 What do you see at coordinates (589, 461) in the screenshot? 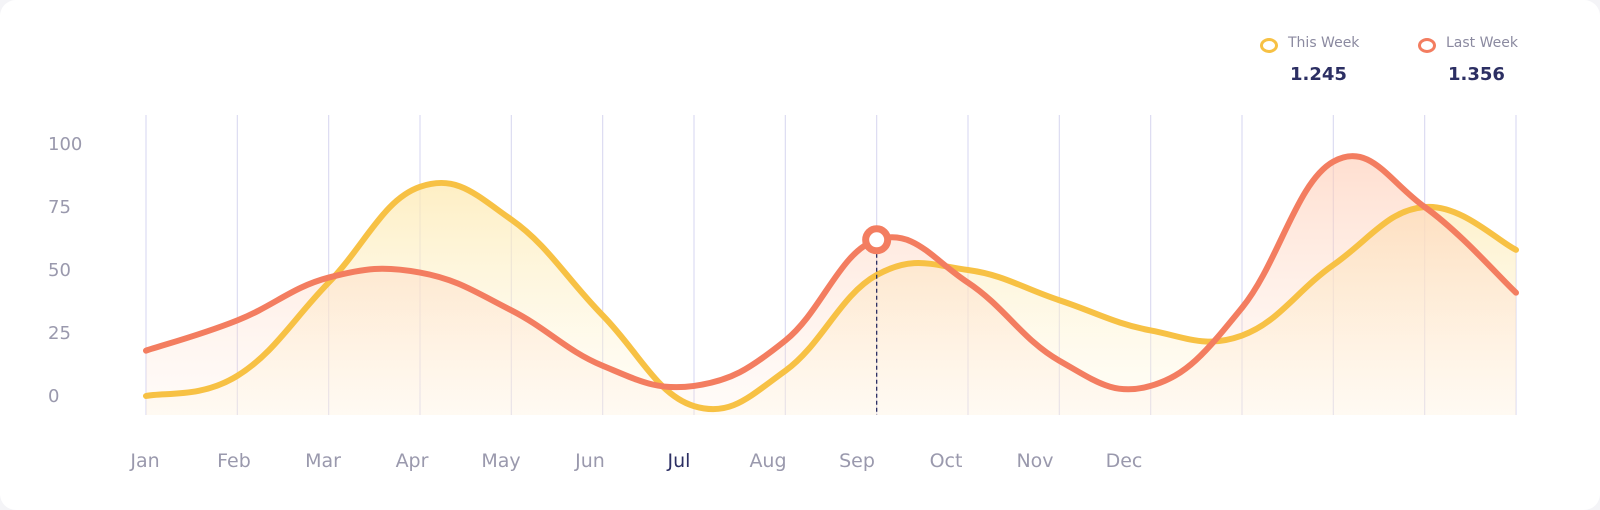
I see `x-tick-label: Jun` at bounding box center [589, 461].